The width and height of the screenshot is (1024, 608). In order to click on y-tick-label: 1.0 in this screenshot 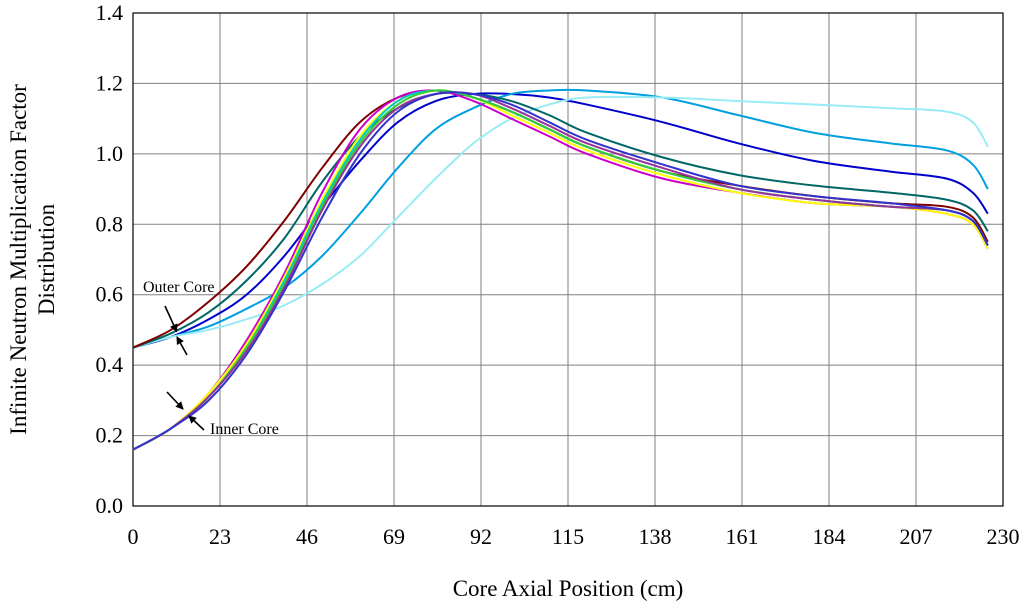, I will do `click(110, 153)`.